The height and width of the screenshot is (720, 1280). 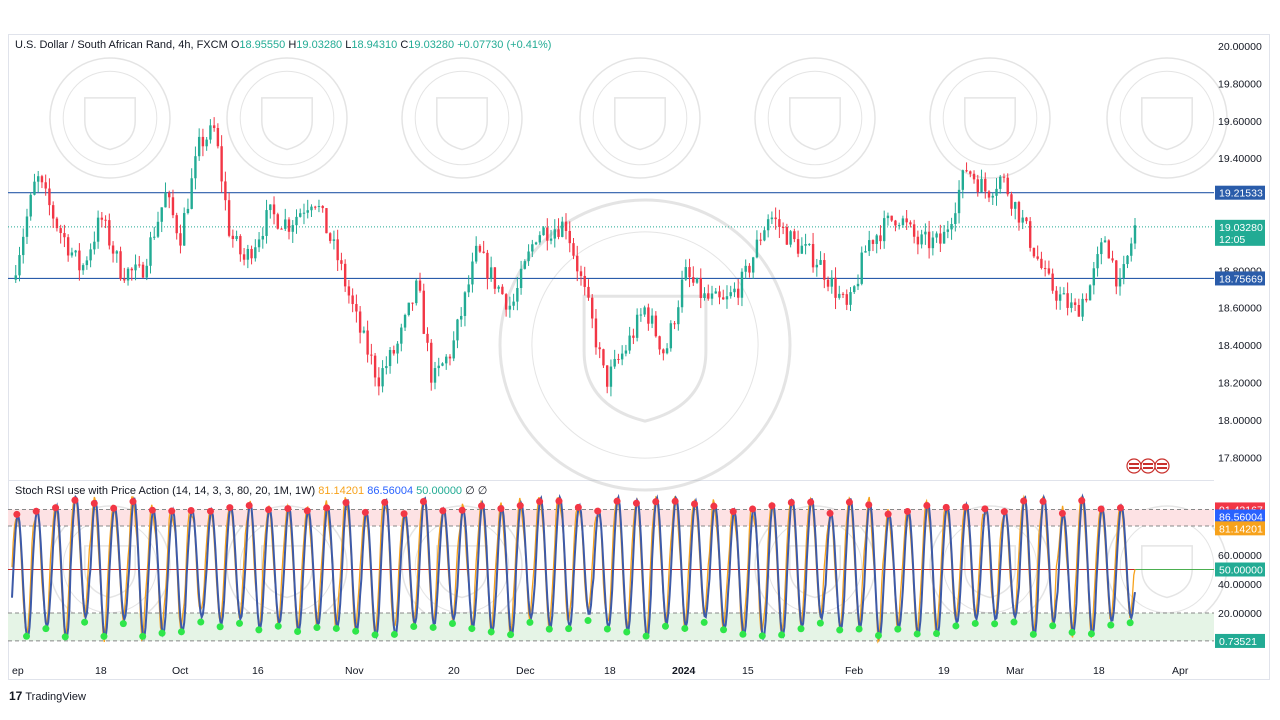 I want to click on flags-icon, so click(x=1148, y=468).